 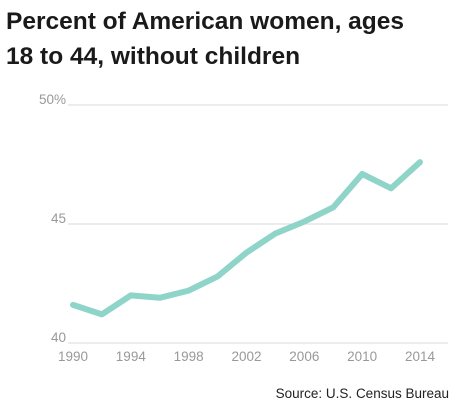 What do you see at coordinates (205, 21) in the screenshot?
I see `chart-title-line-1: Percent of American women, ages` at bounding box center [205, 21].